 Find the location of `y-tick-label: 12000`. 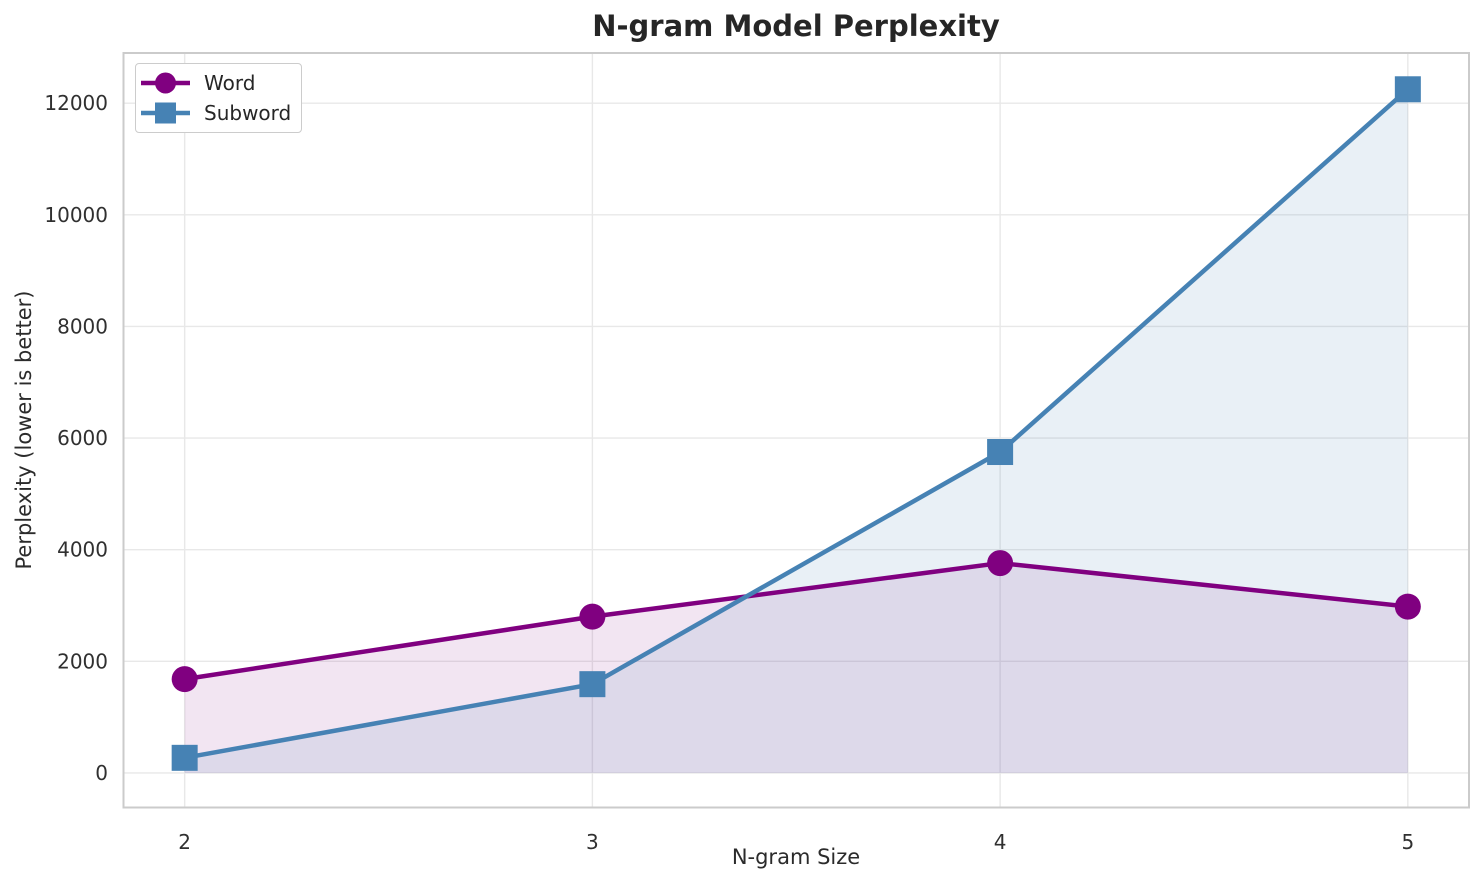

y-tick-label: 12000 is located at coordinates (76, 103).